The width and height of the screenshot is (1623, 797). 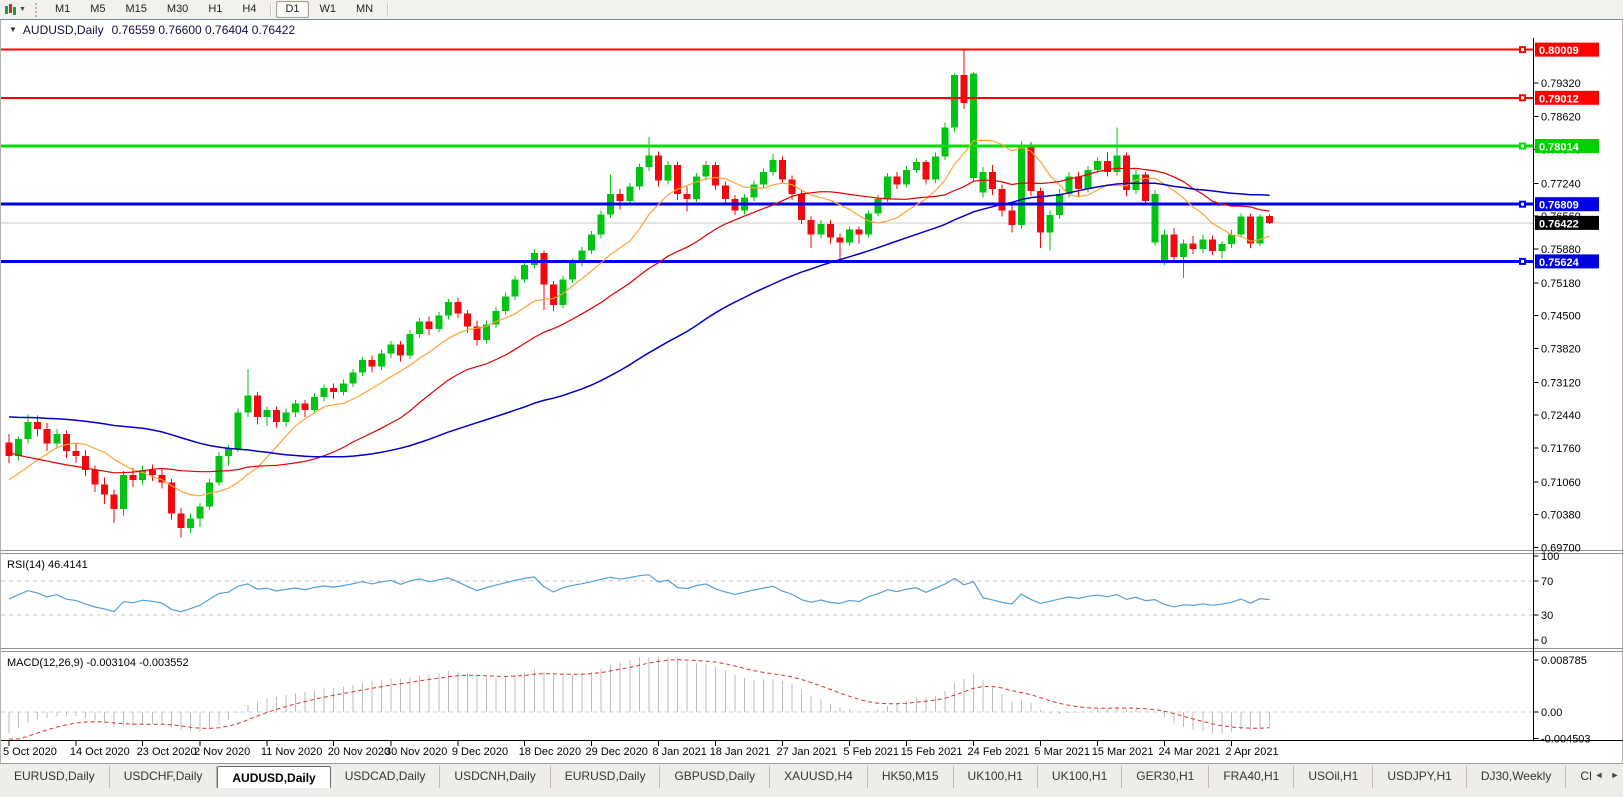 I want to click on chart-tab-6-gbpusd-daily: GBPUSD,Daily, so click(x=715, y=777).